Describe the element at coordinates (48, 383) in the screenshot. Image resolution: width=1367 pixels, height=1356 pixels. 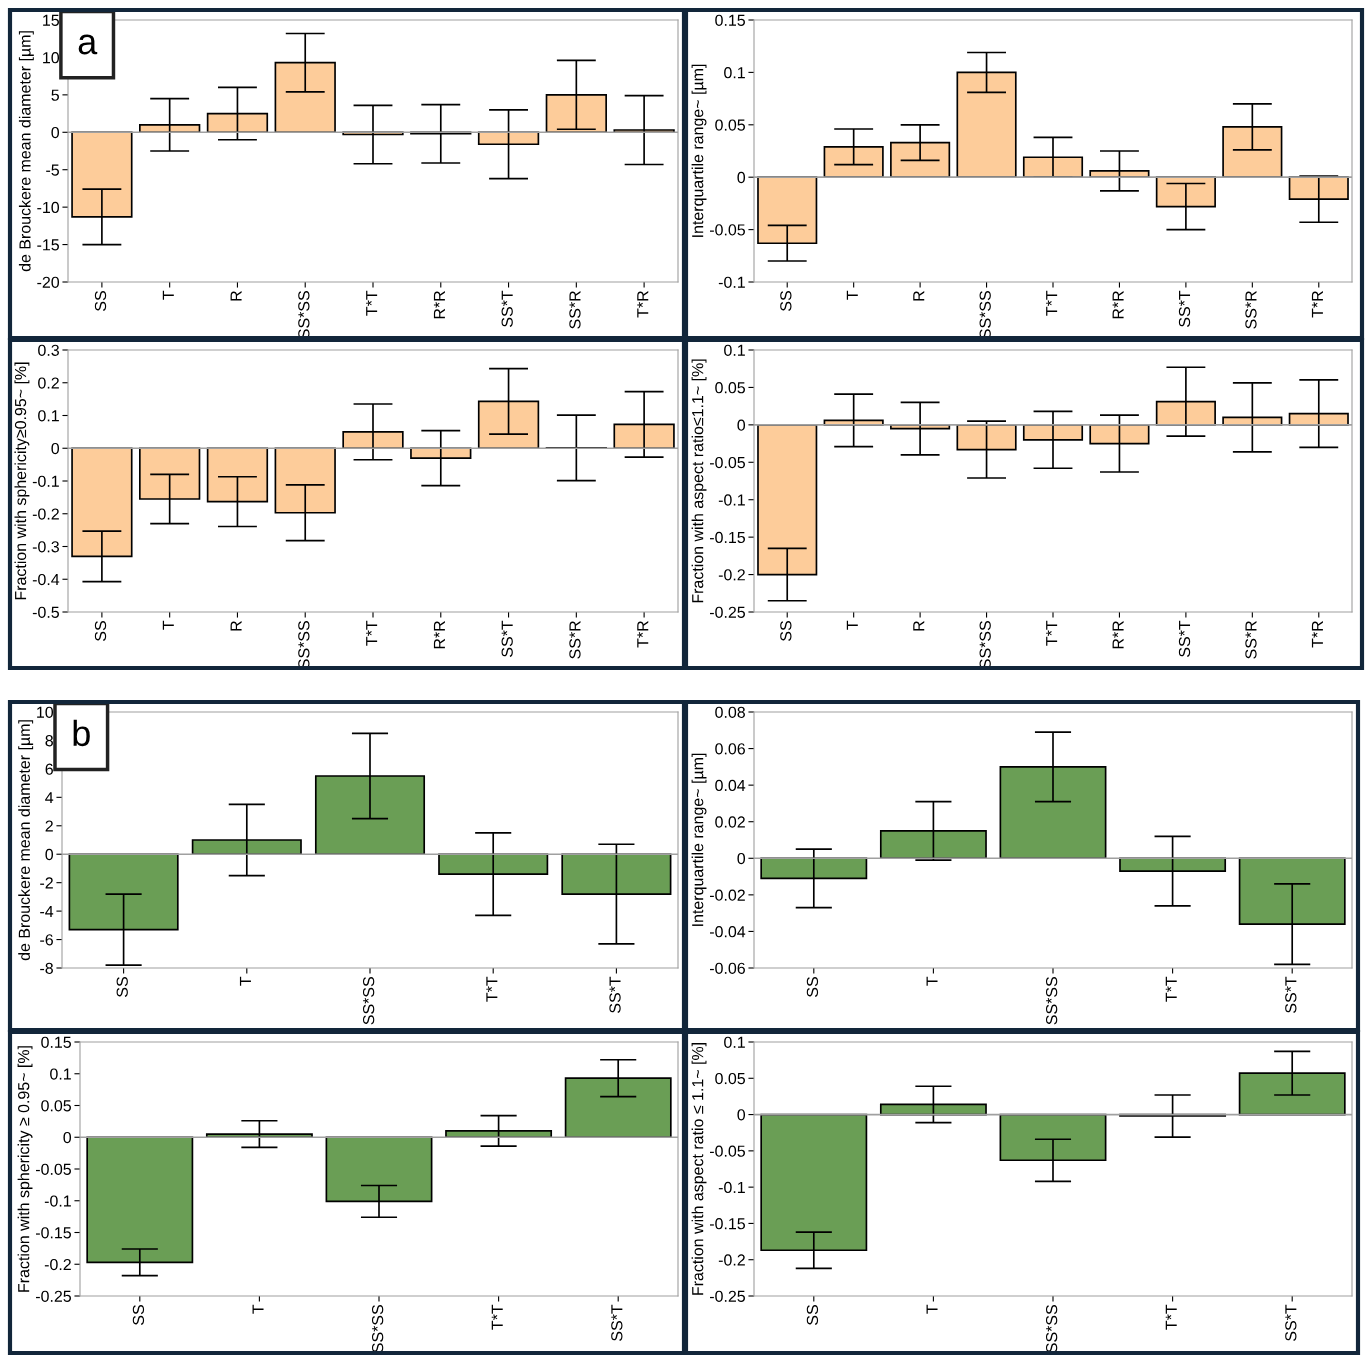
I see `y-tick-label: 0.2` at that location.